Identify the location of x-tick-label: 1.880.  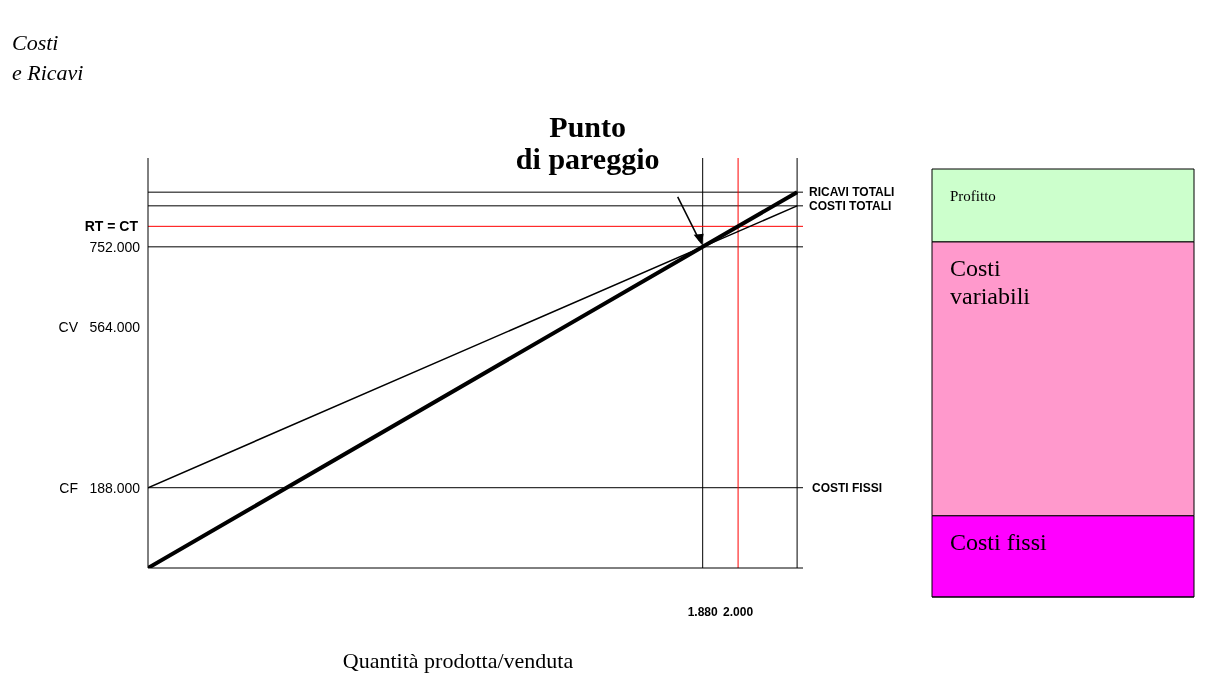
(703, 612).